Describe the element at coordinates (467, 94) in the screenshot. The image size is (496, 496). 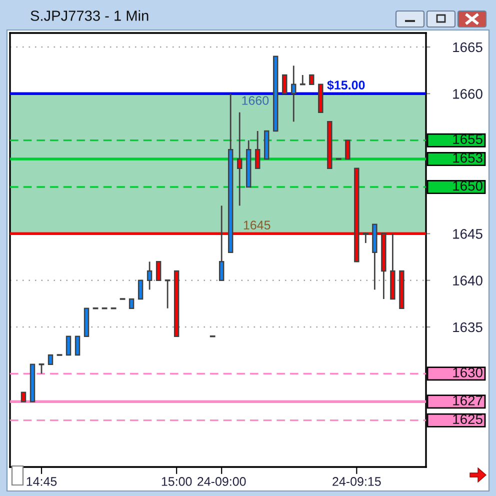
I see `y-tick-label: 1660` at that location.